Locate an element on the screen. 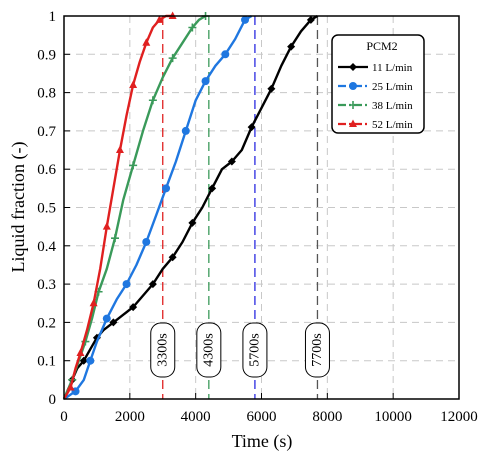  x-tick-label: 8000 is located at coordinates (327, 417).